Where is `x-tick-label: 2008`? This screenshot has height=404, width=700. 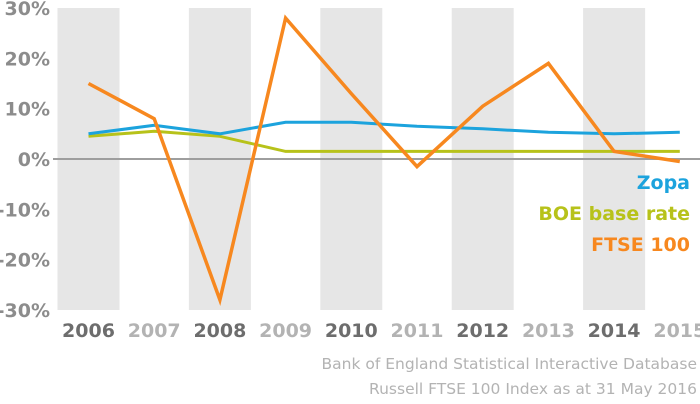
x-tick-label: 2008 is located at coordinates (219, 331).